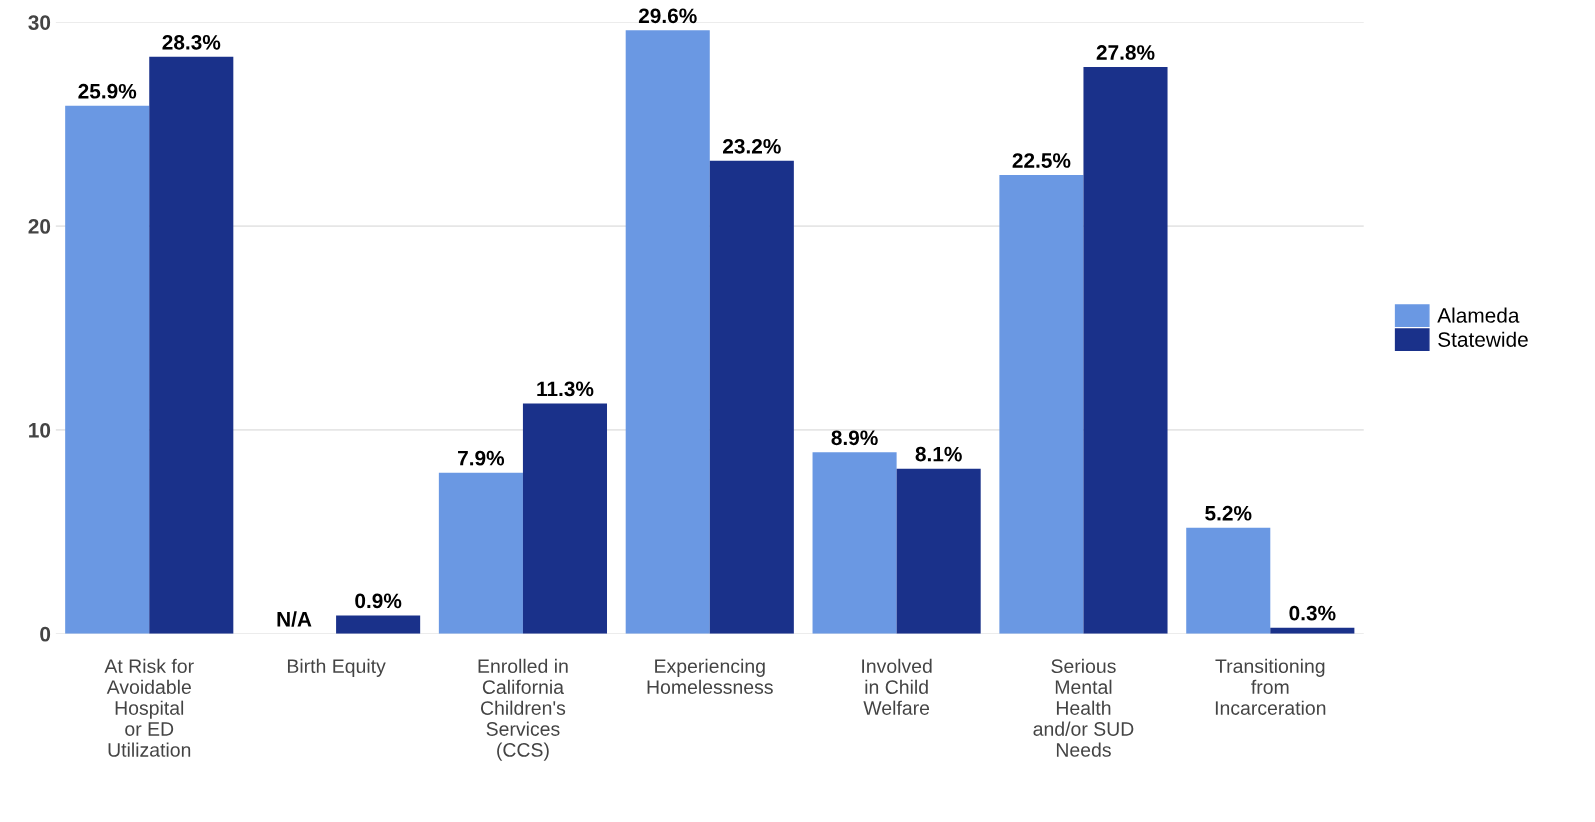 The image size is (1595, 822). Describe the element at coordinates (1478, 315) in the screenshot. I see `legend-label: Alameda` at that location.